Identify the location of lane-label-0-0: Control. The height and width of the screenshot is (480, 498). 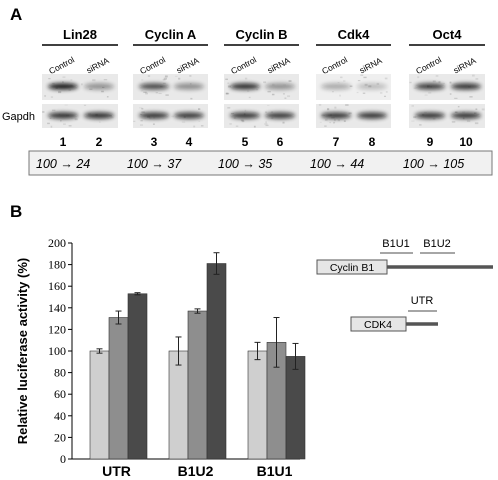
(61, 65).